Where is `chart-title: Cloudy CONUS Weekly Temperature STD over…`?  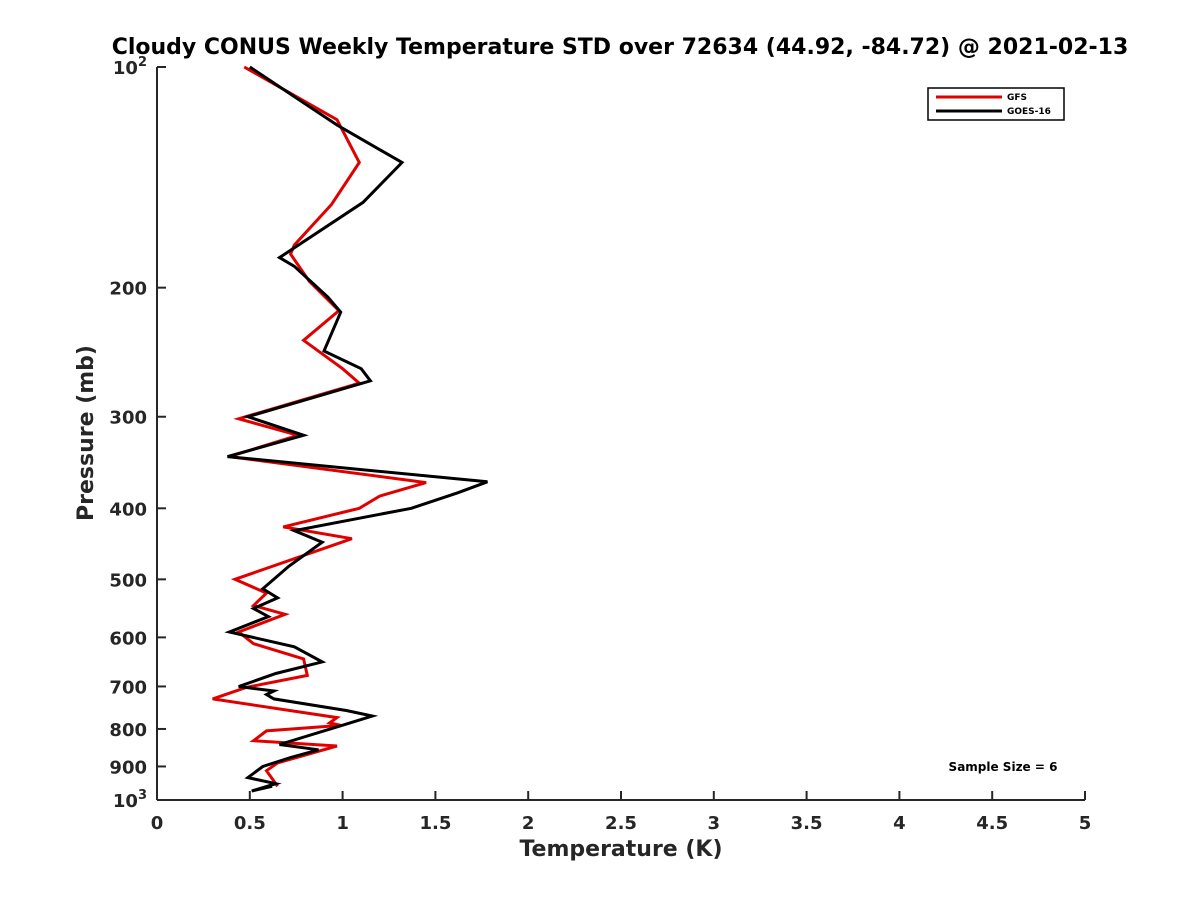 chart-title: Cloudy CONUS Weekly Temperature STD over… is located at coordinates (620, 47).